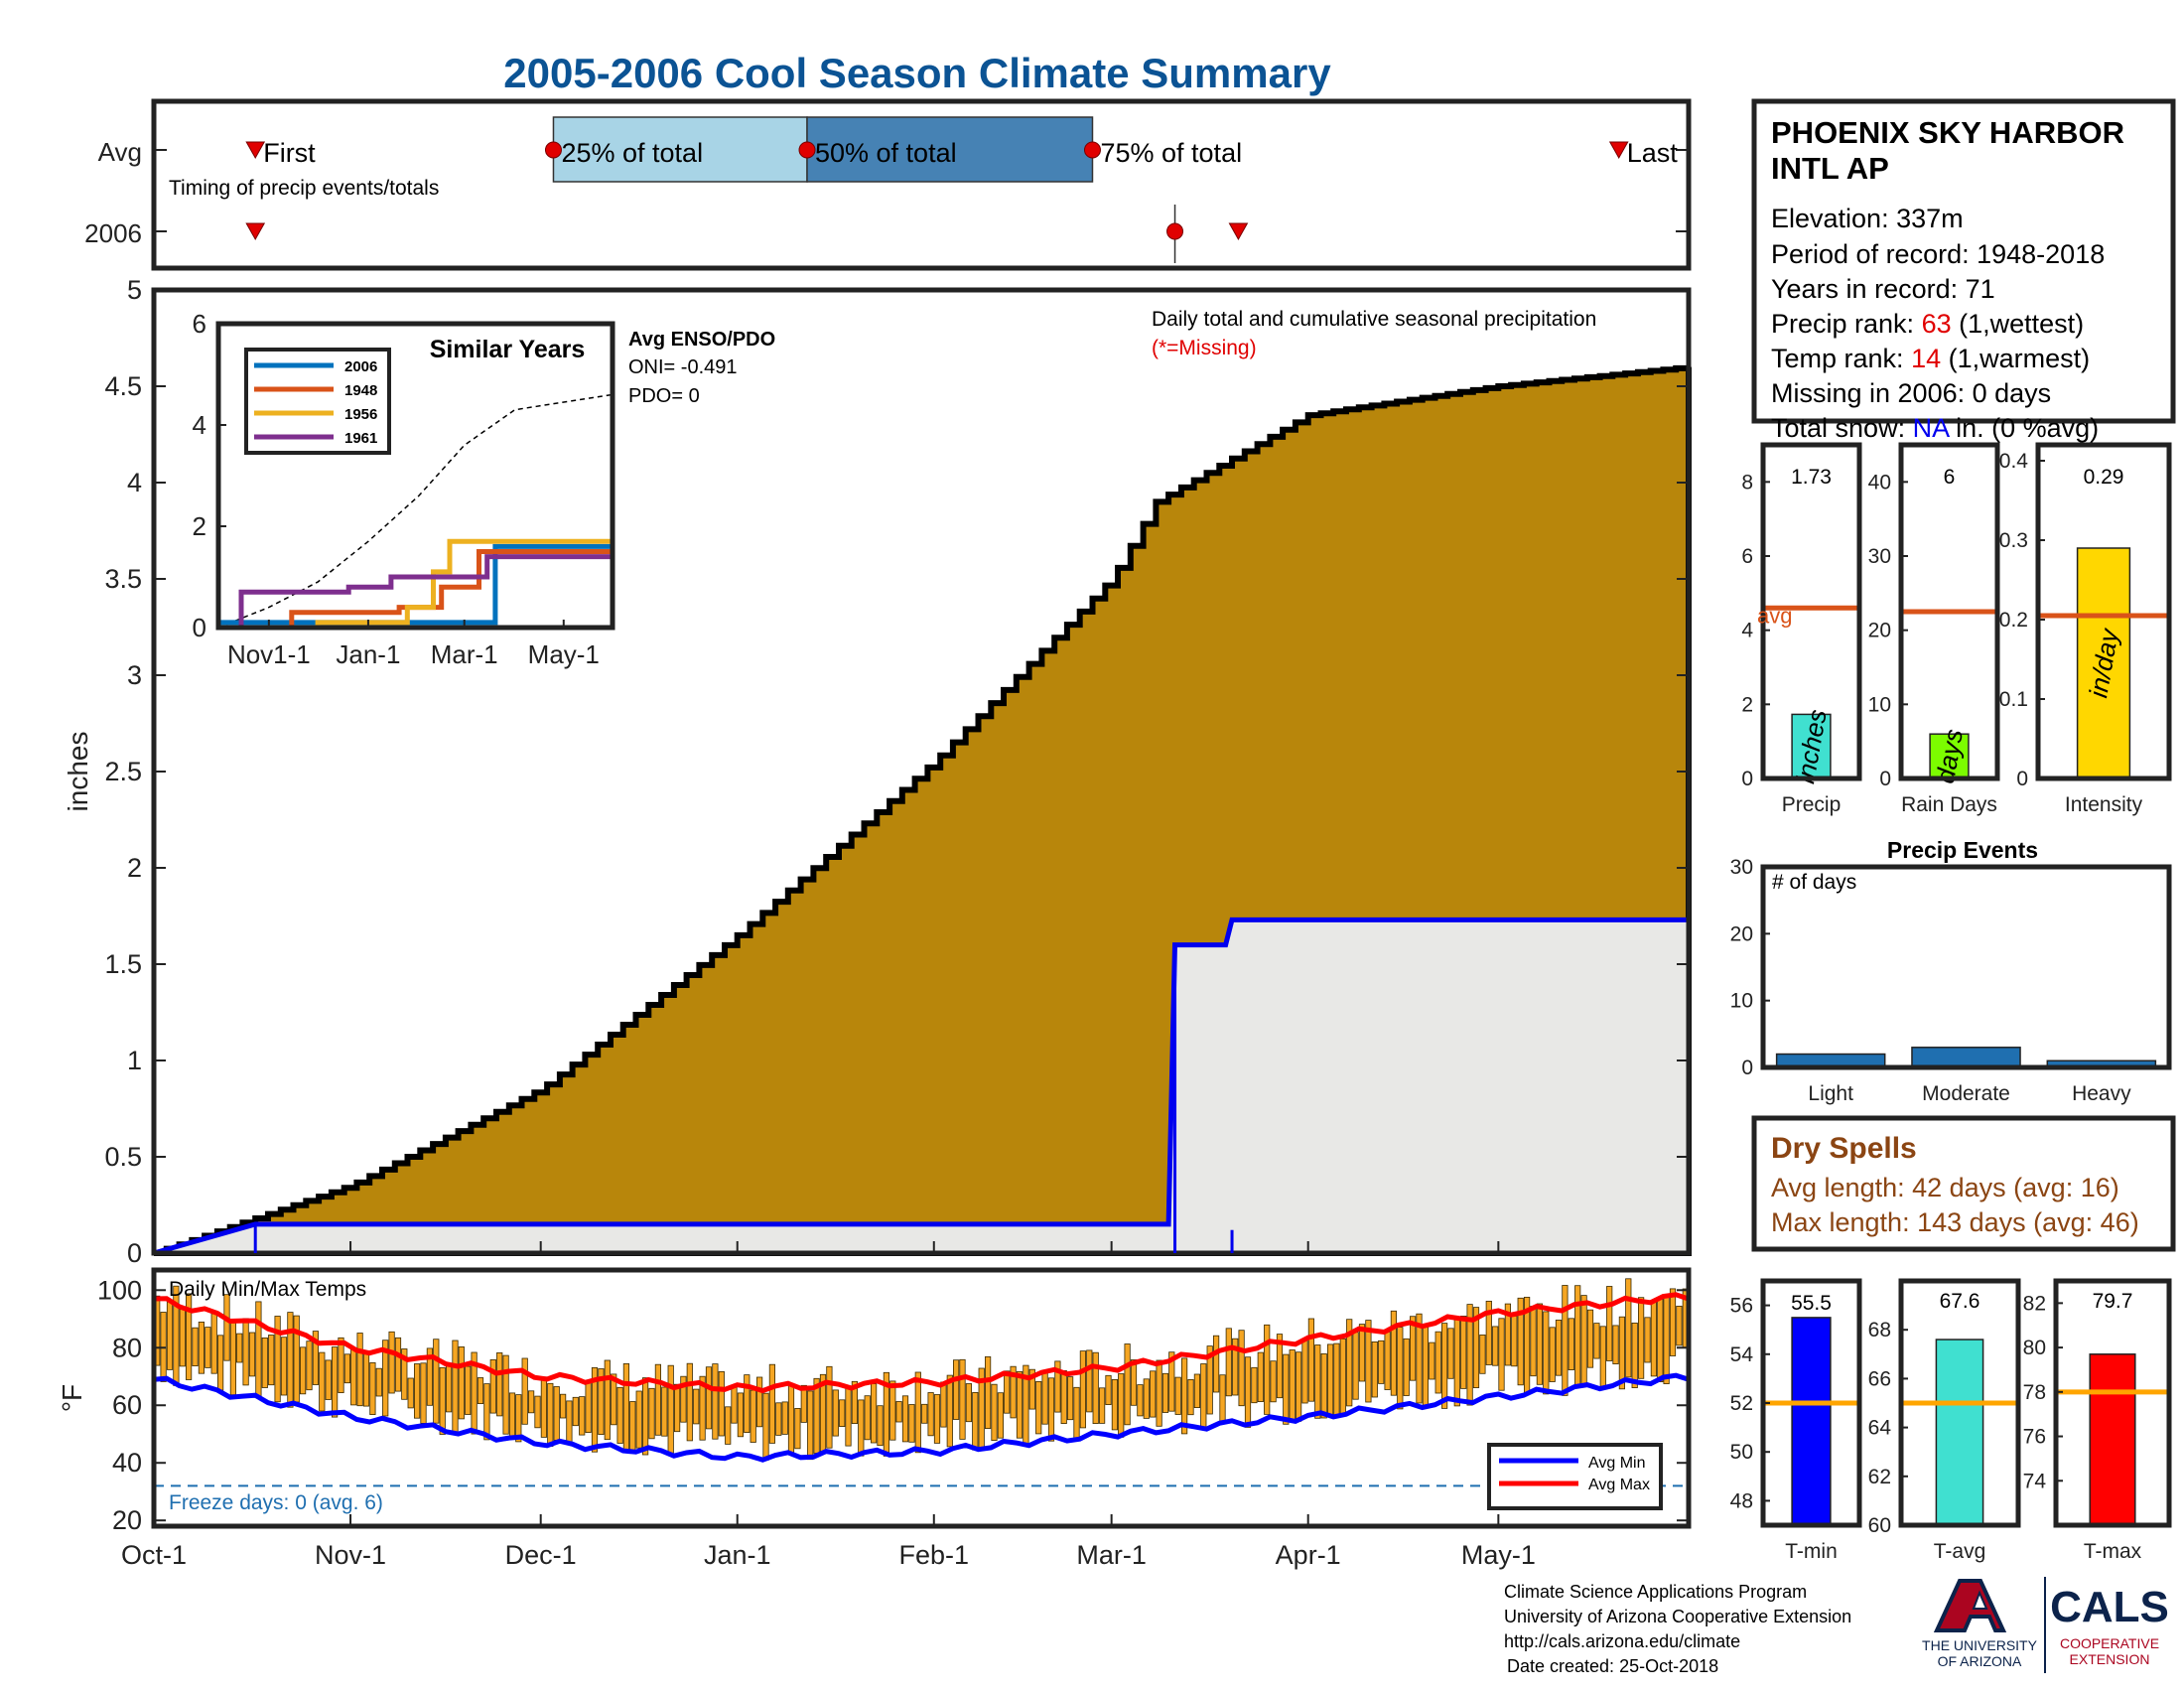 Image resolution: width=2184 pixels, height=1693 pixels. What do you see at coordinates (737, 1555) in the screenshot?
I see `x-tick-label: Jan-1` at bounding box center [737, 1555].